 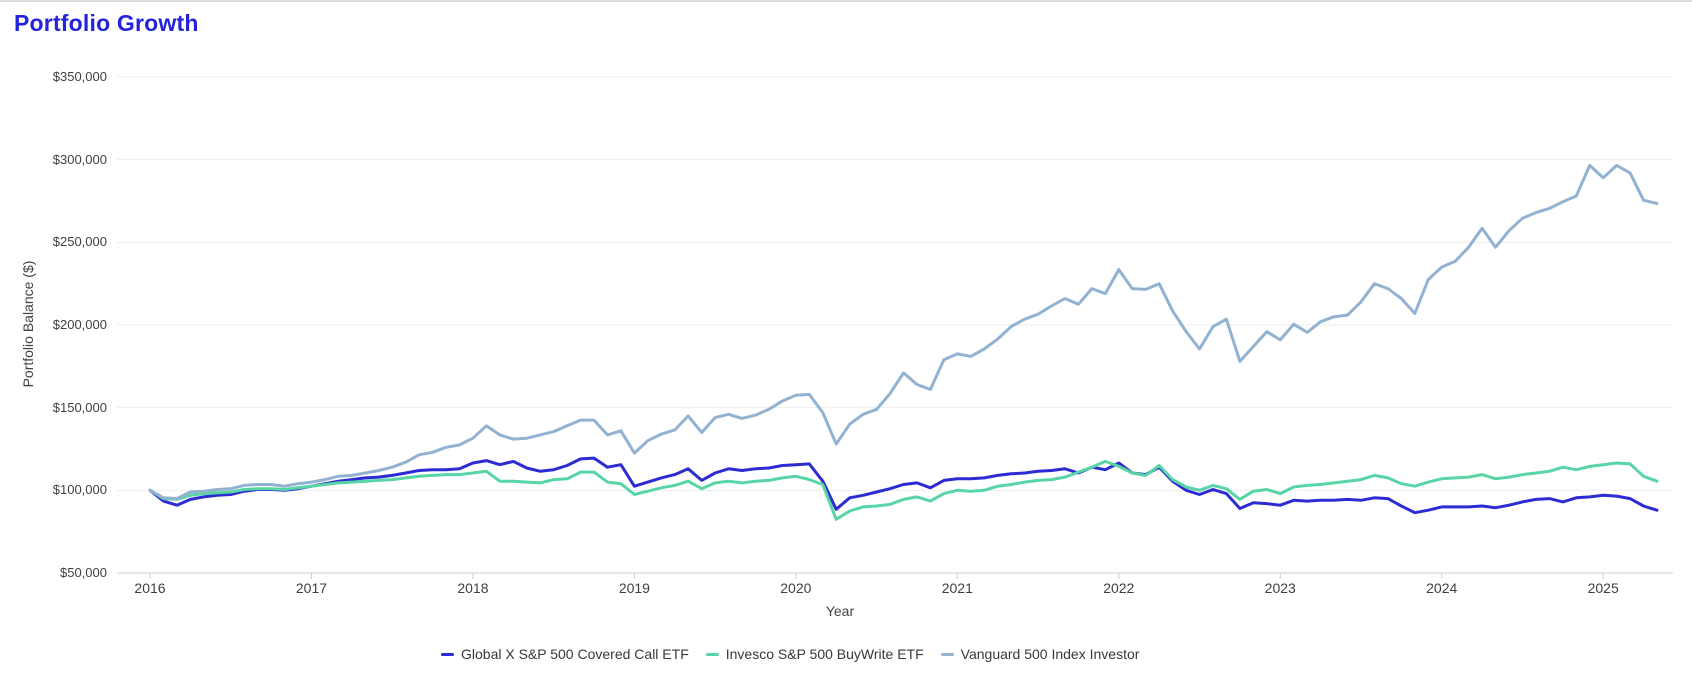 What do you see at coordinates (957, 588) in the screenshot?
I see `x-tick-label: 2021` at bounding box center [957, 588].